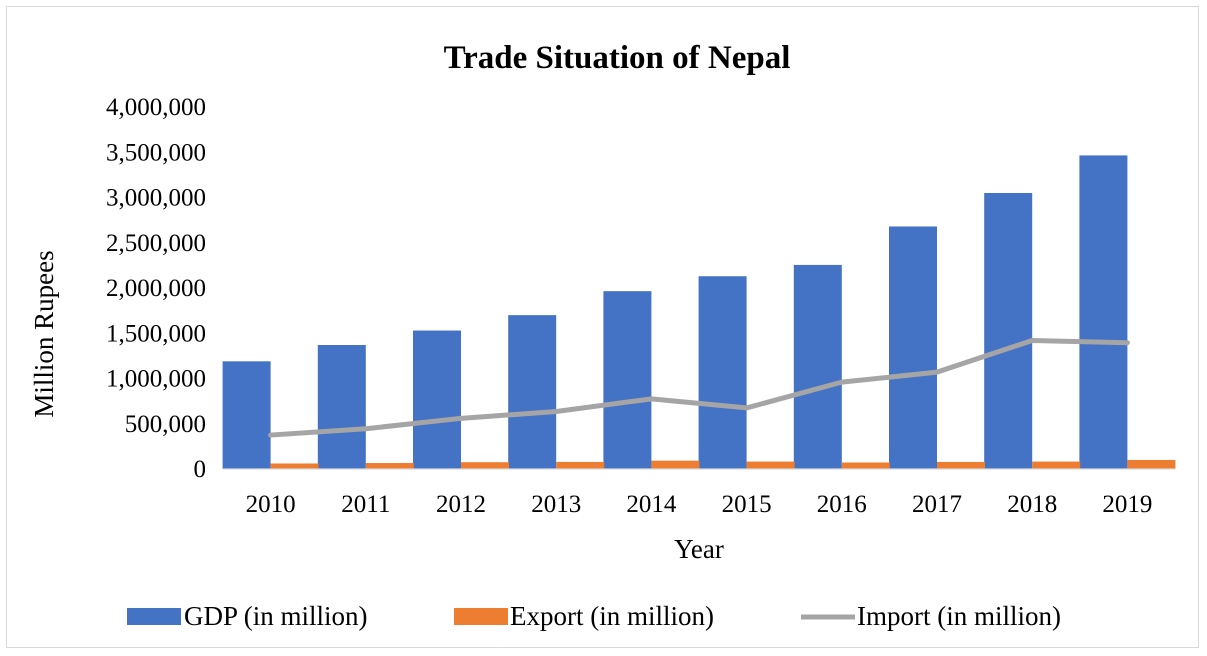 This screenshot has width=1207, height=656. I want to click on x-tick-label: 2010, so click(271, 504).